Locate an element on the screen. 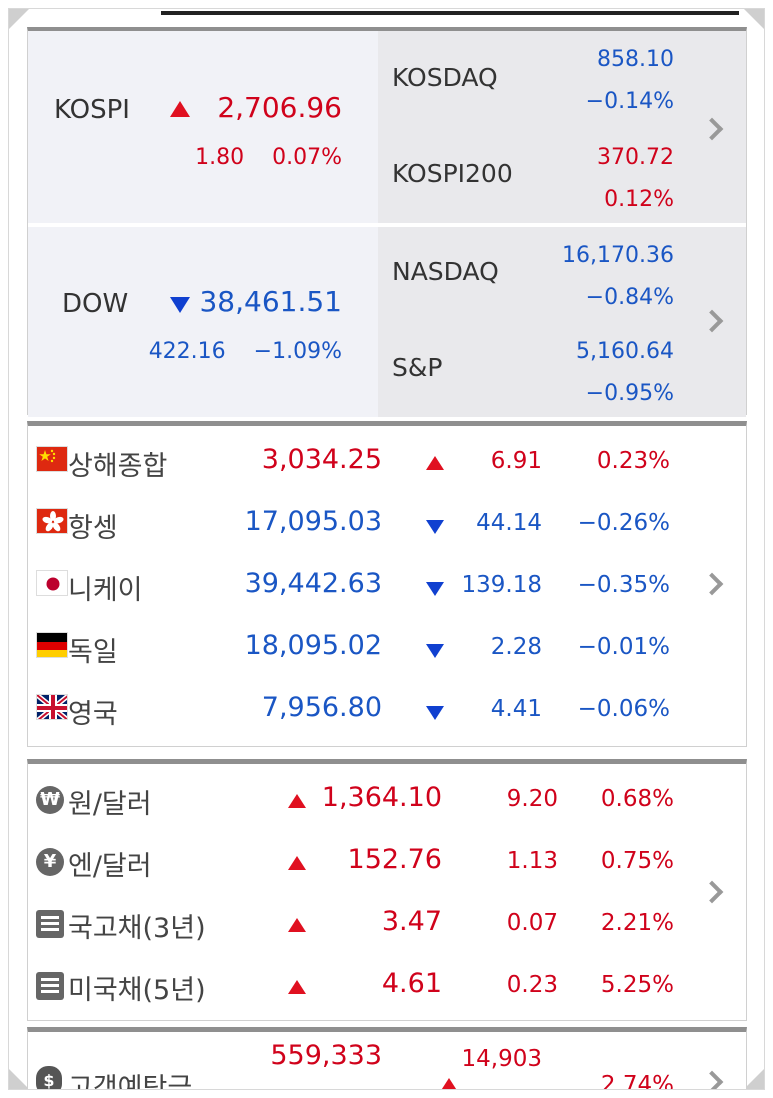  nasdaq-label: NASDAQ is located at coordinates (445, 271).